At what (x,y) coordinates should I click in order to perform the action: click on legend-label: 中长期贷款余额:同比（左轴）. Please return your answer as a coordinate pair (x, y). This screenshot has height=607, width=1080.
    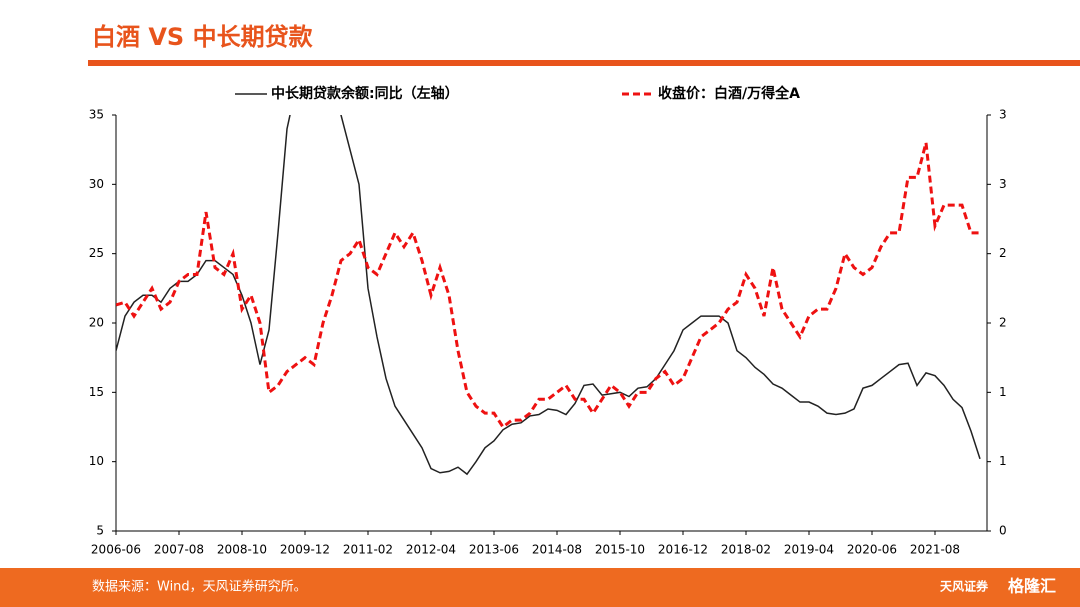
    Looking at the image, I should click on (365, 93).